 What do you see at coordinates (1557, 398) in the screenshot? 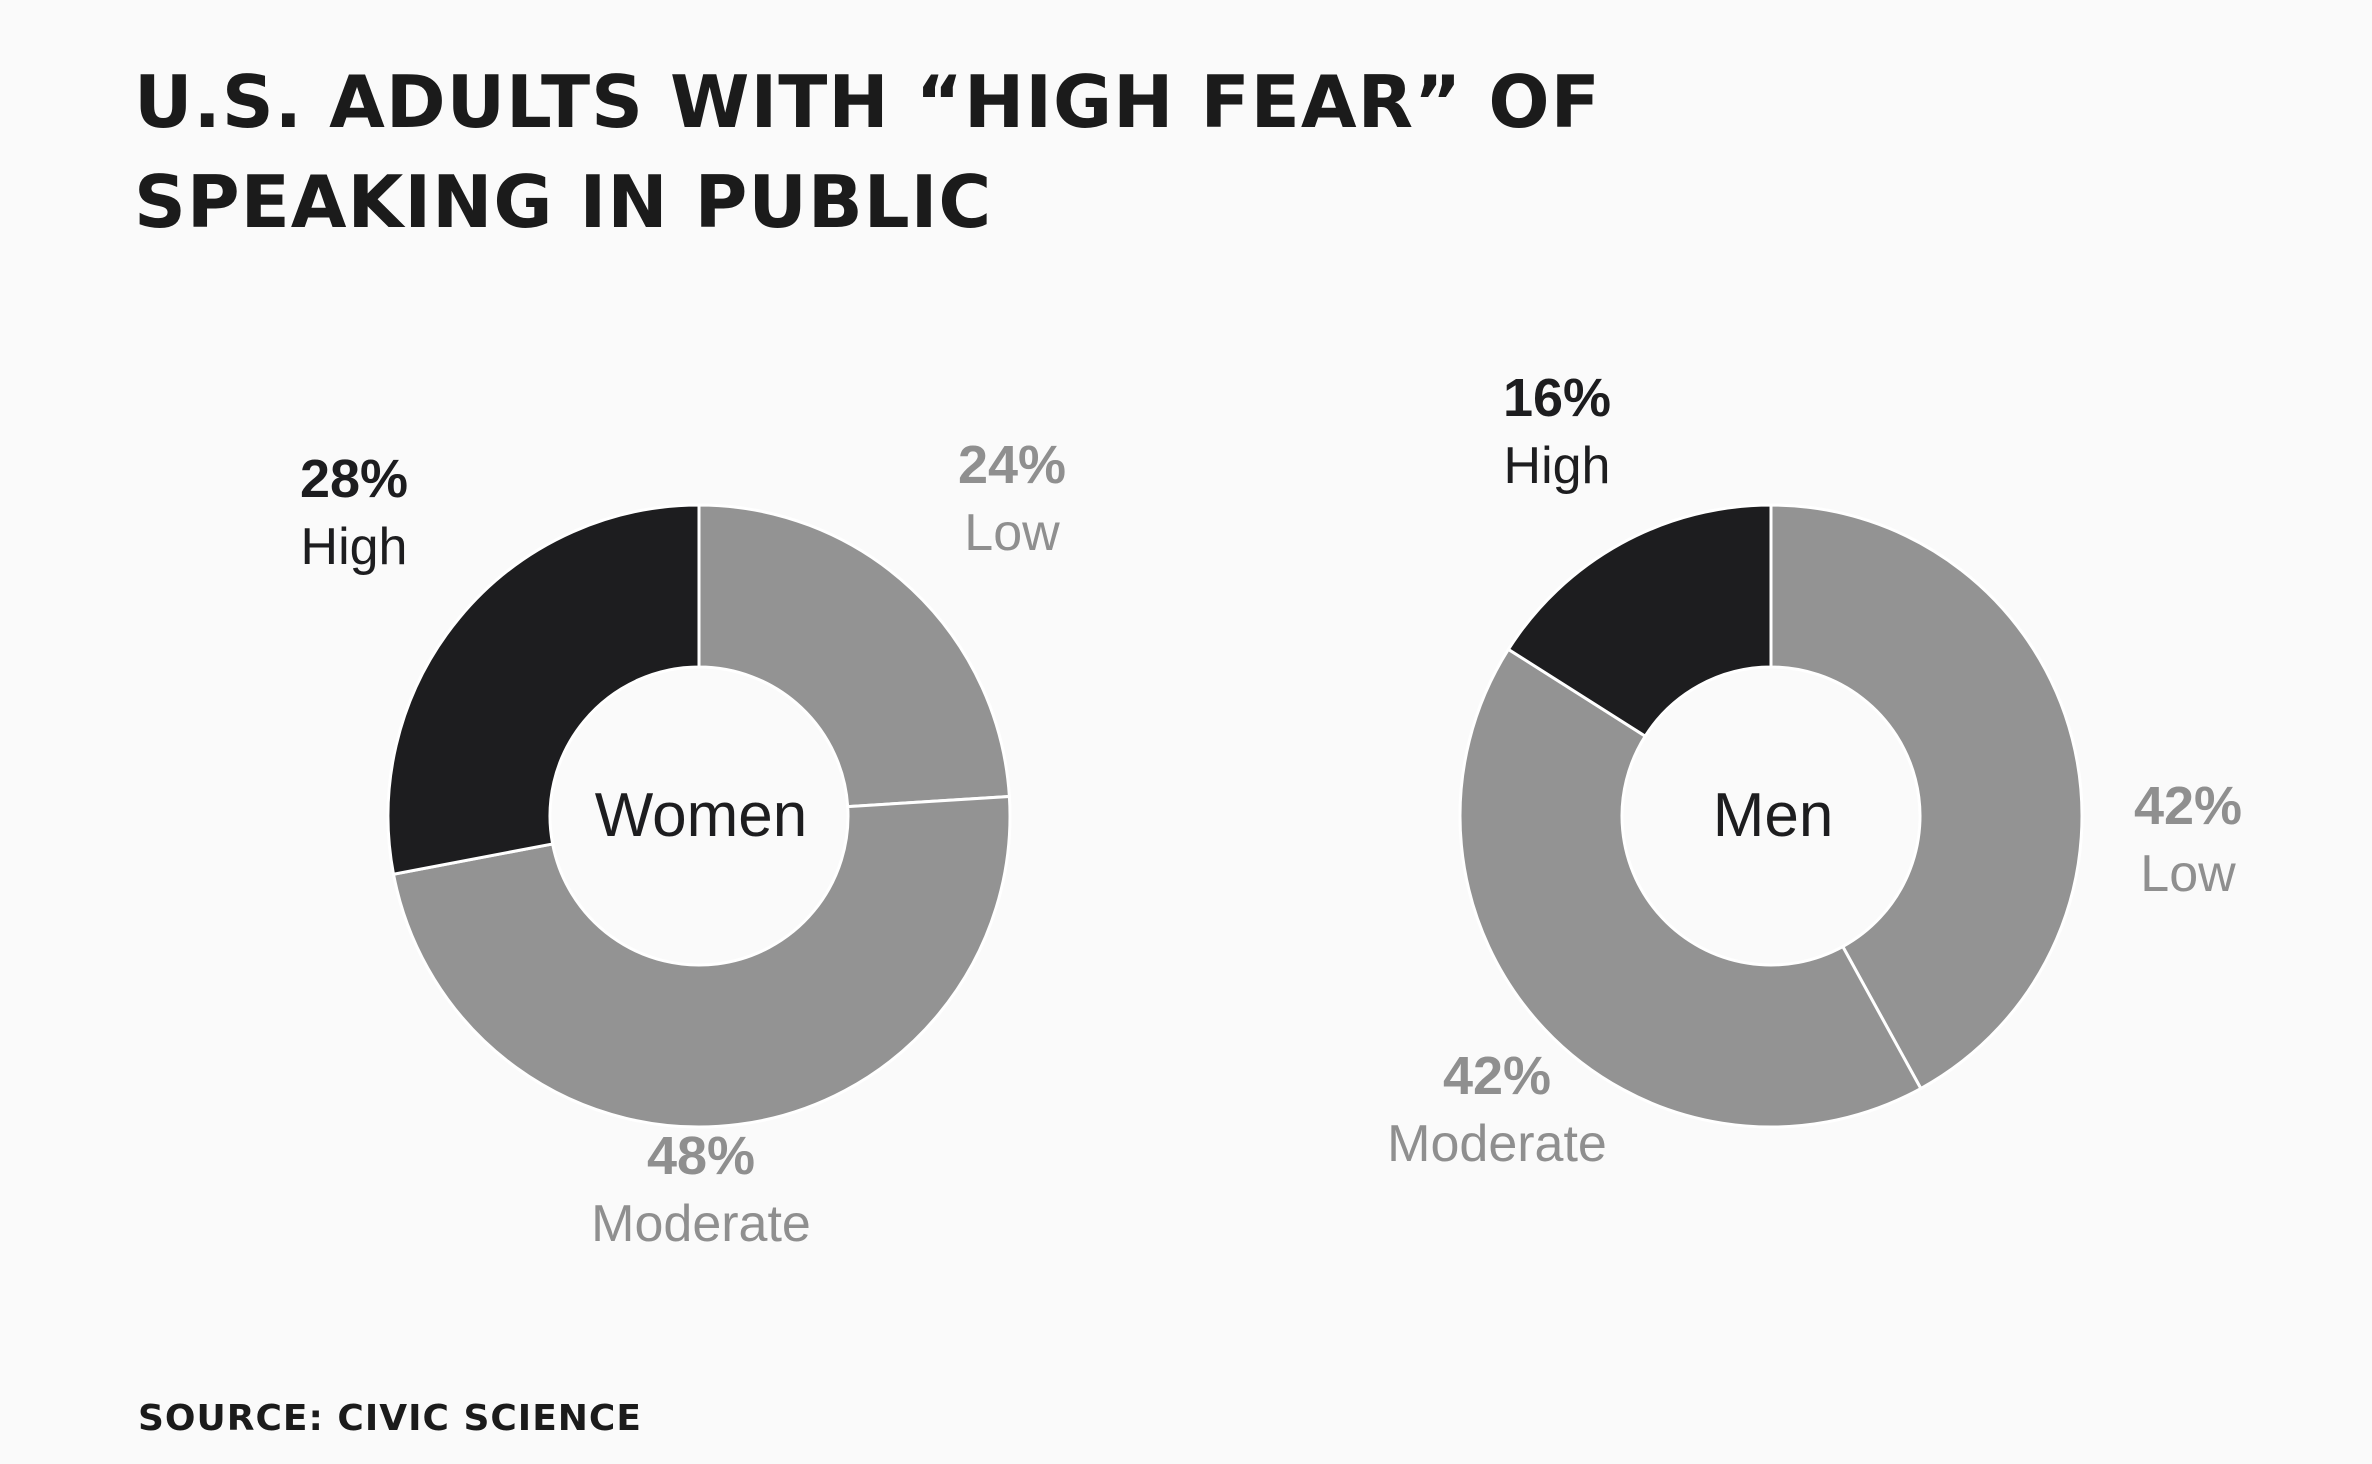
I see `slice-high-value: 16%` at bounding box center [1557, 398].